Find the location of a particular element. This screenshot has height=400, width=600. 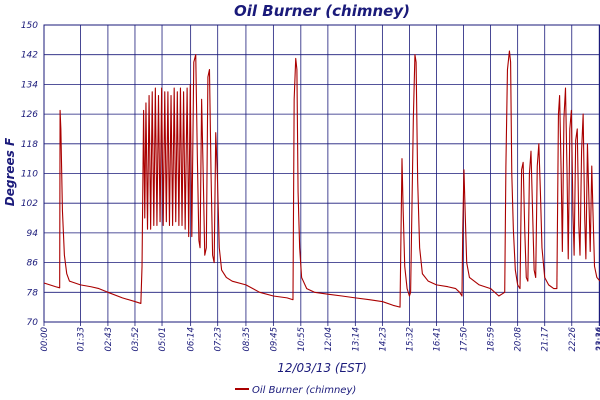

x-tick-label: 14:23 is located at coordinates (383, 339).